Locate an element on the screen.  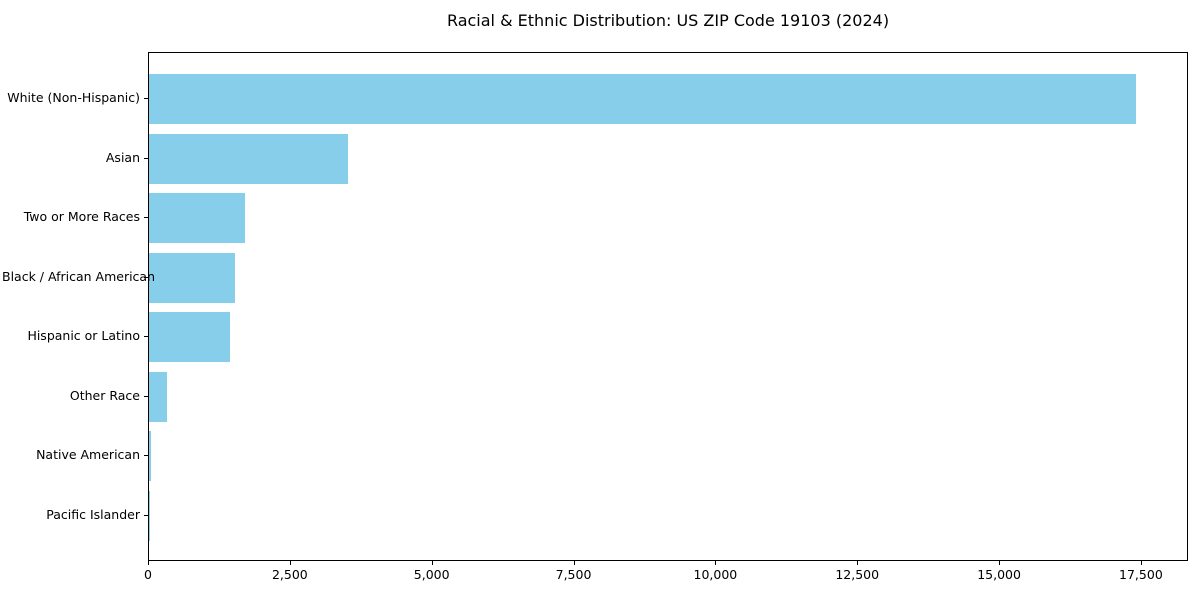
x-tick-label: 0 is located at coordinates (148, 574).